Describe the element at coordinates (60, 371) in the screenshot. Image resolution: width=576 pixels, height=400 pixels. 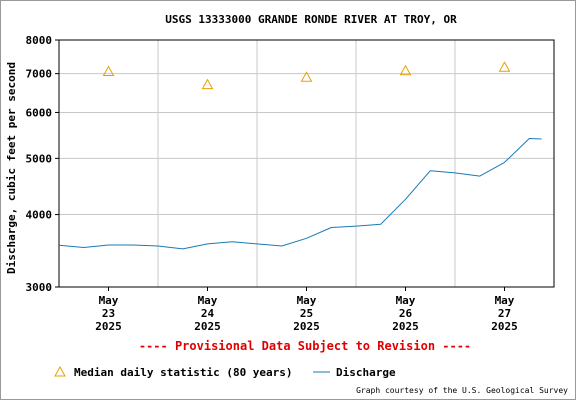
I see `legend-triangle-icon` at that location.